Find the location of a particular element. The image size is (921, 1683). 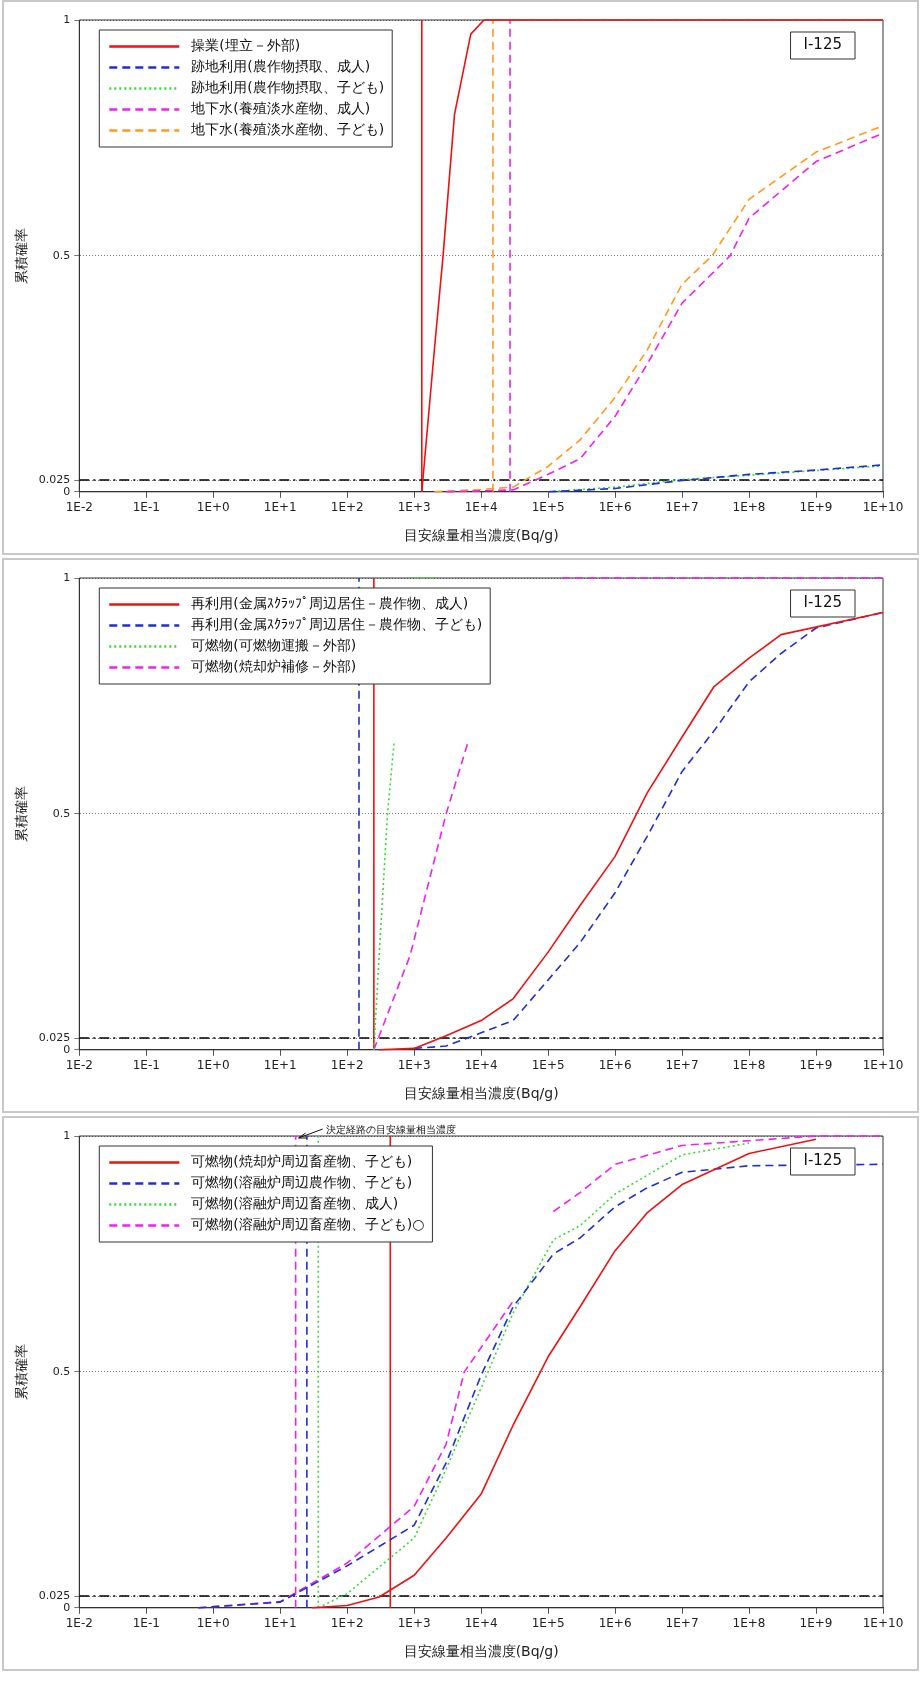

legend-label: 可燃物(溶融炉周辺畜産物、成人) is located at coordinates (295, 1203).